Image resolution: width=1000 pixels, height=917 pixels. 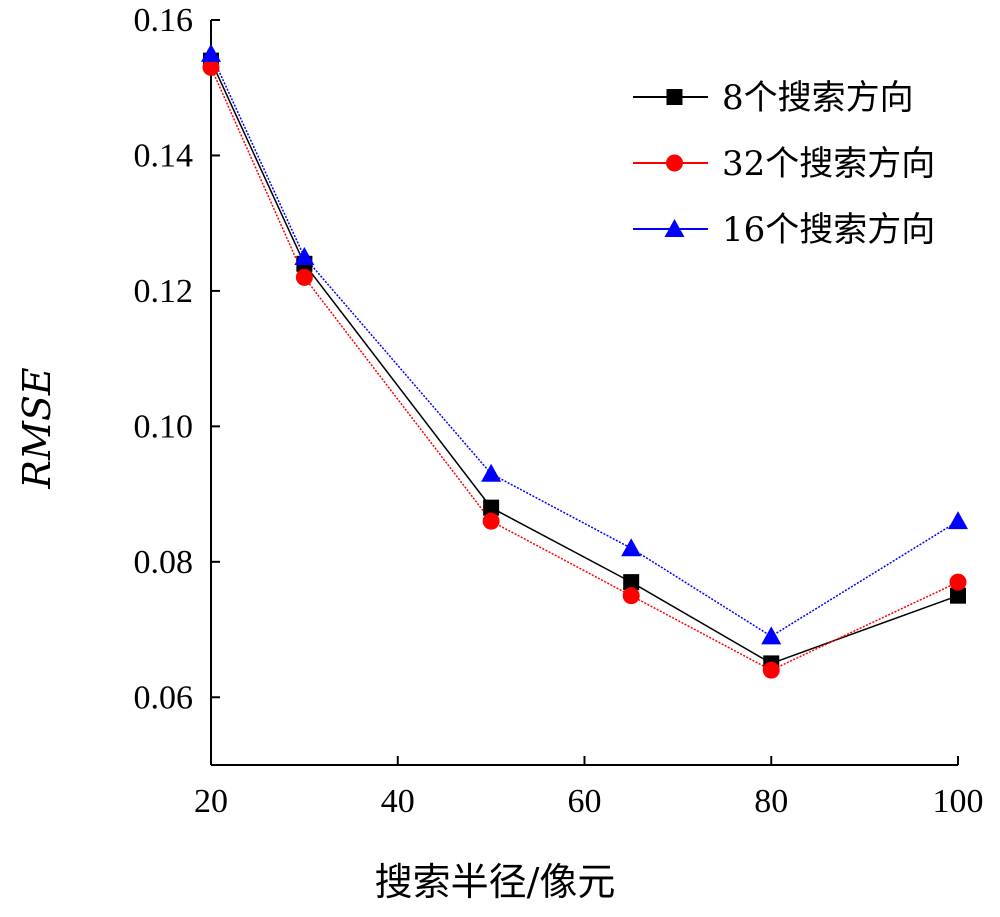 I want to click on y-tick-label: 0.16, so click(x=164, y=20).